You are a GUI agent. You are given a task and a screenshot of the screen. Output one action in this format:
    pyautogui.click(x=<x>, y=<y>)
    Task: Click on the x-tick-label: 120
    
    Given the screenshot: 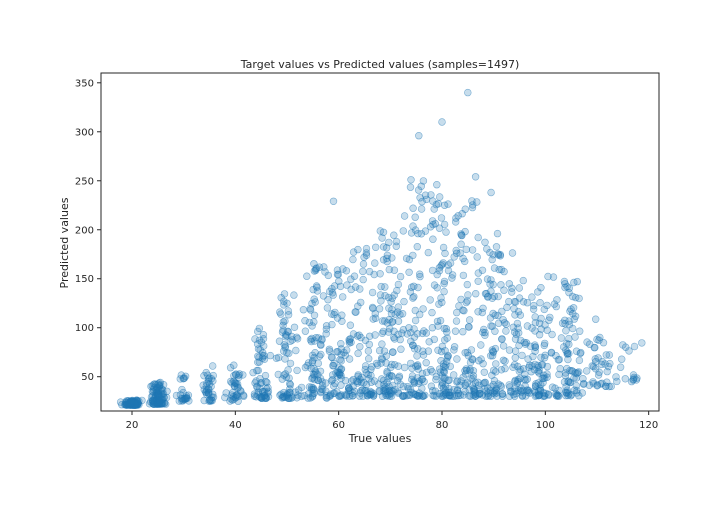 What is the action you would take?
    pyautogui.click(x=648, y=425)
    